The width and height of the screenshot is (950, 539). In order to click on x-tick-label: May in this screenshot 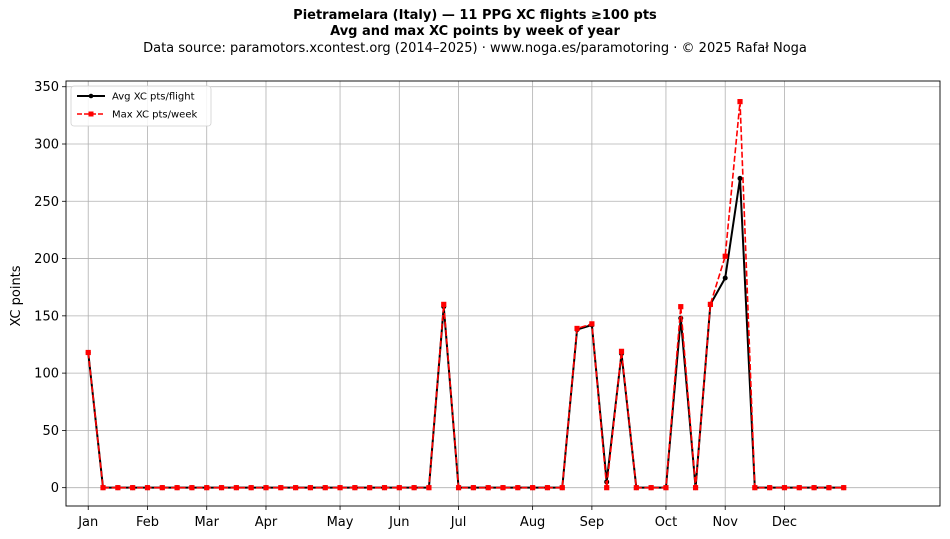, I will do `click(340, 522)`.